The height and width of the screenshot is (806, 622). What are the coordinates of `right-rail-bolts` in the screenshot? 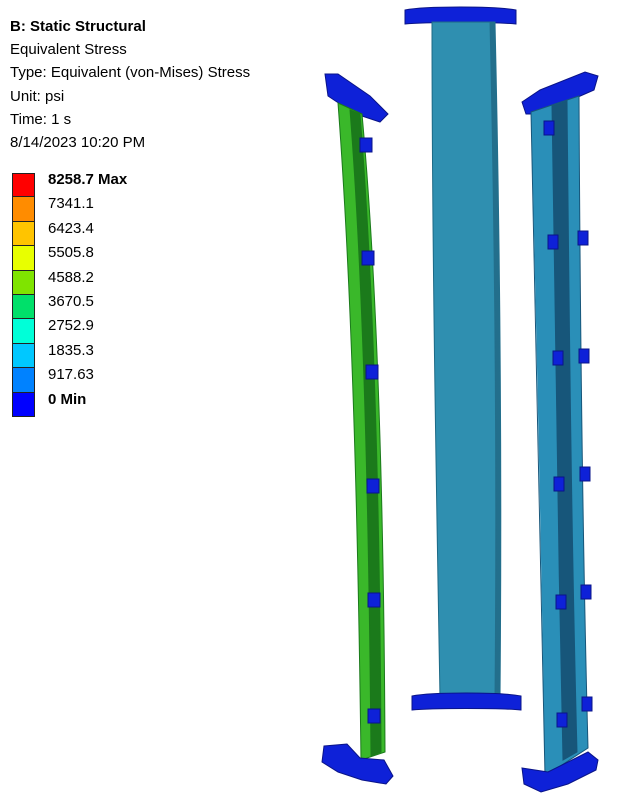 It's located at (568, 424).